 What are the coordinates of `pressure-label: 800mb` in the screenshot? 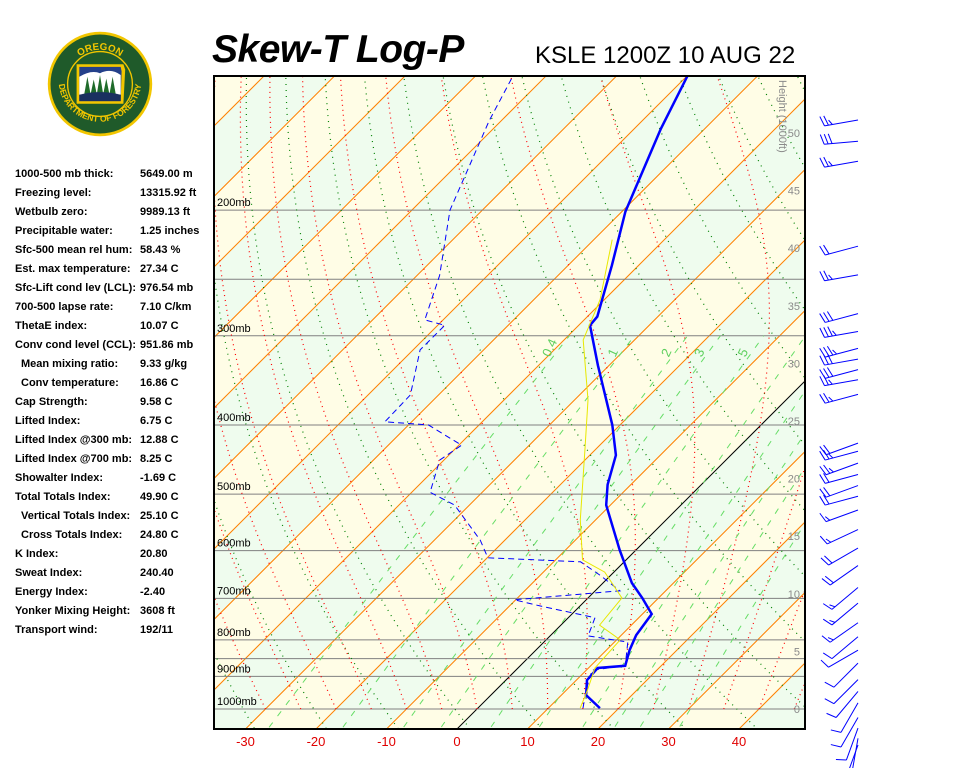 It's located at (234, 633).